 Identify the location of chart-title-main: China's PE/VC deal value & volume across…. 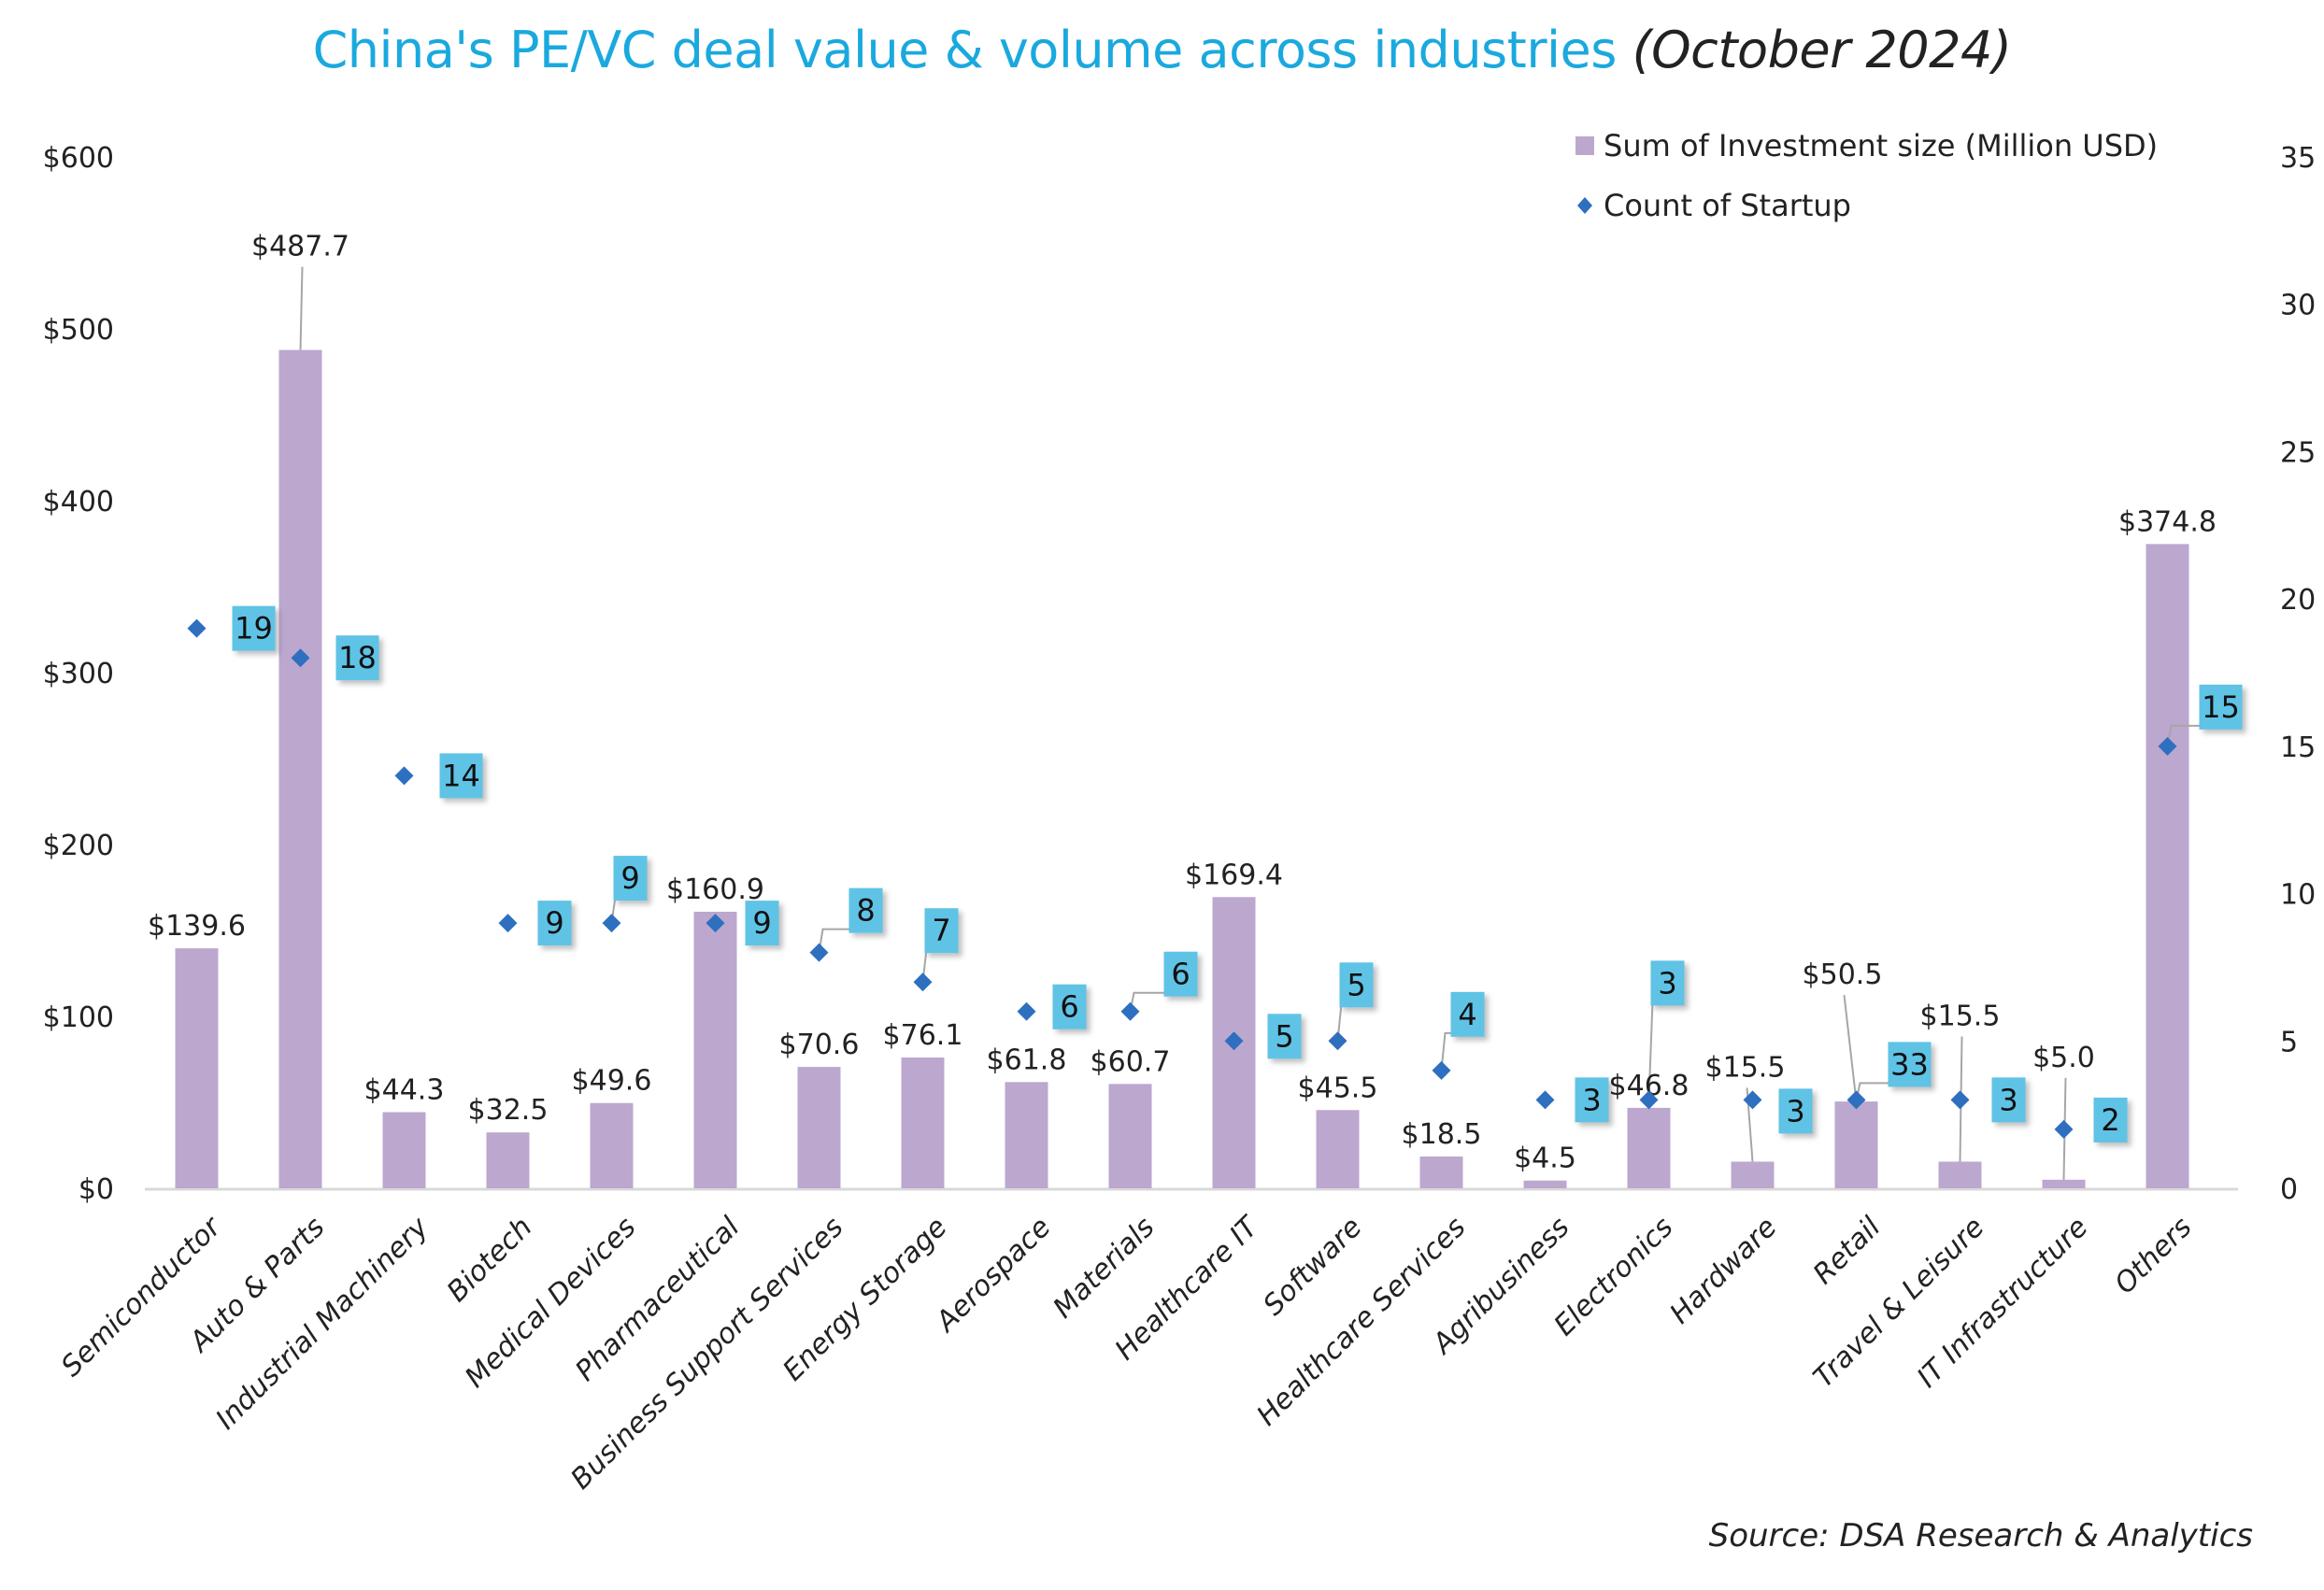
(965, 50).